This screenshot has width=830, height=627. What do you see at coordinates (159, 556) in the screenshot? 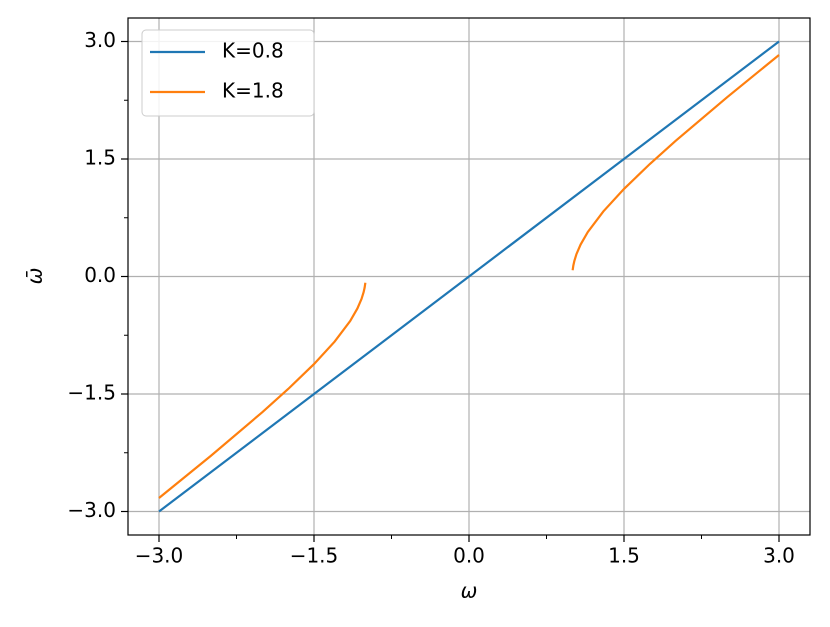
I see `x-tick-label: −3.0` at bounding box center [159, 556].